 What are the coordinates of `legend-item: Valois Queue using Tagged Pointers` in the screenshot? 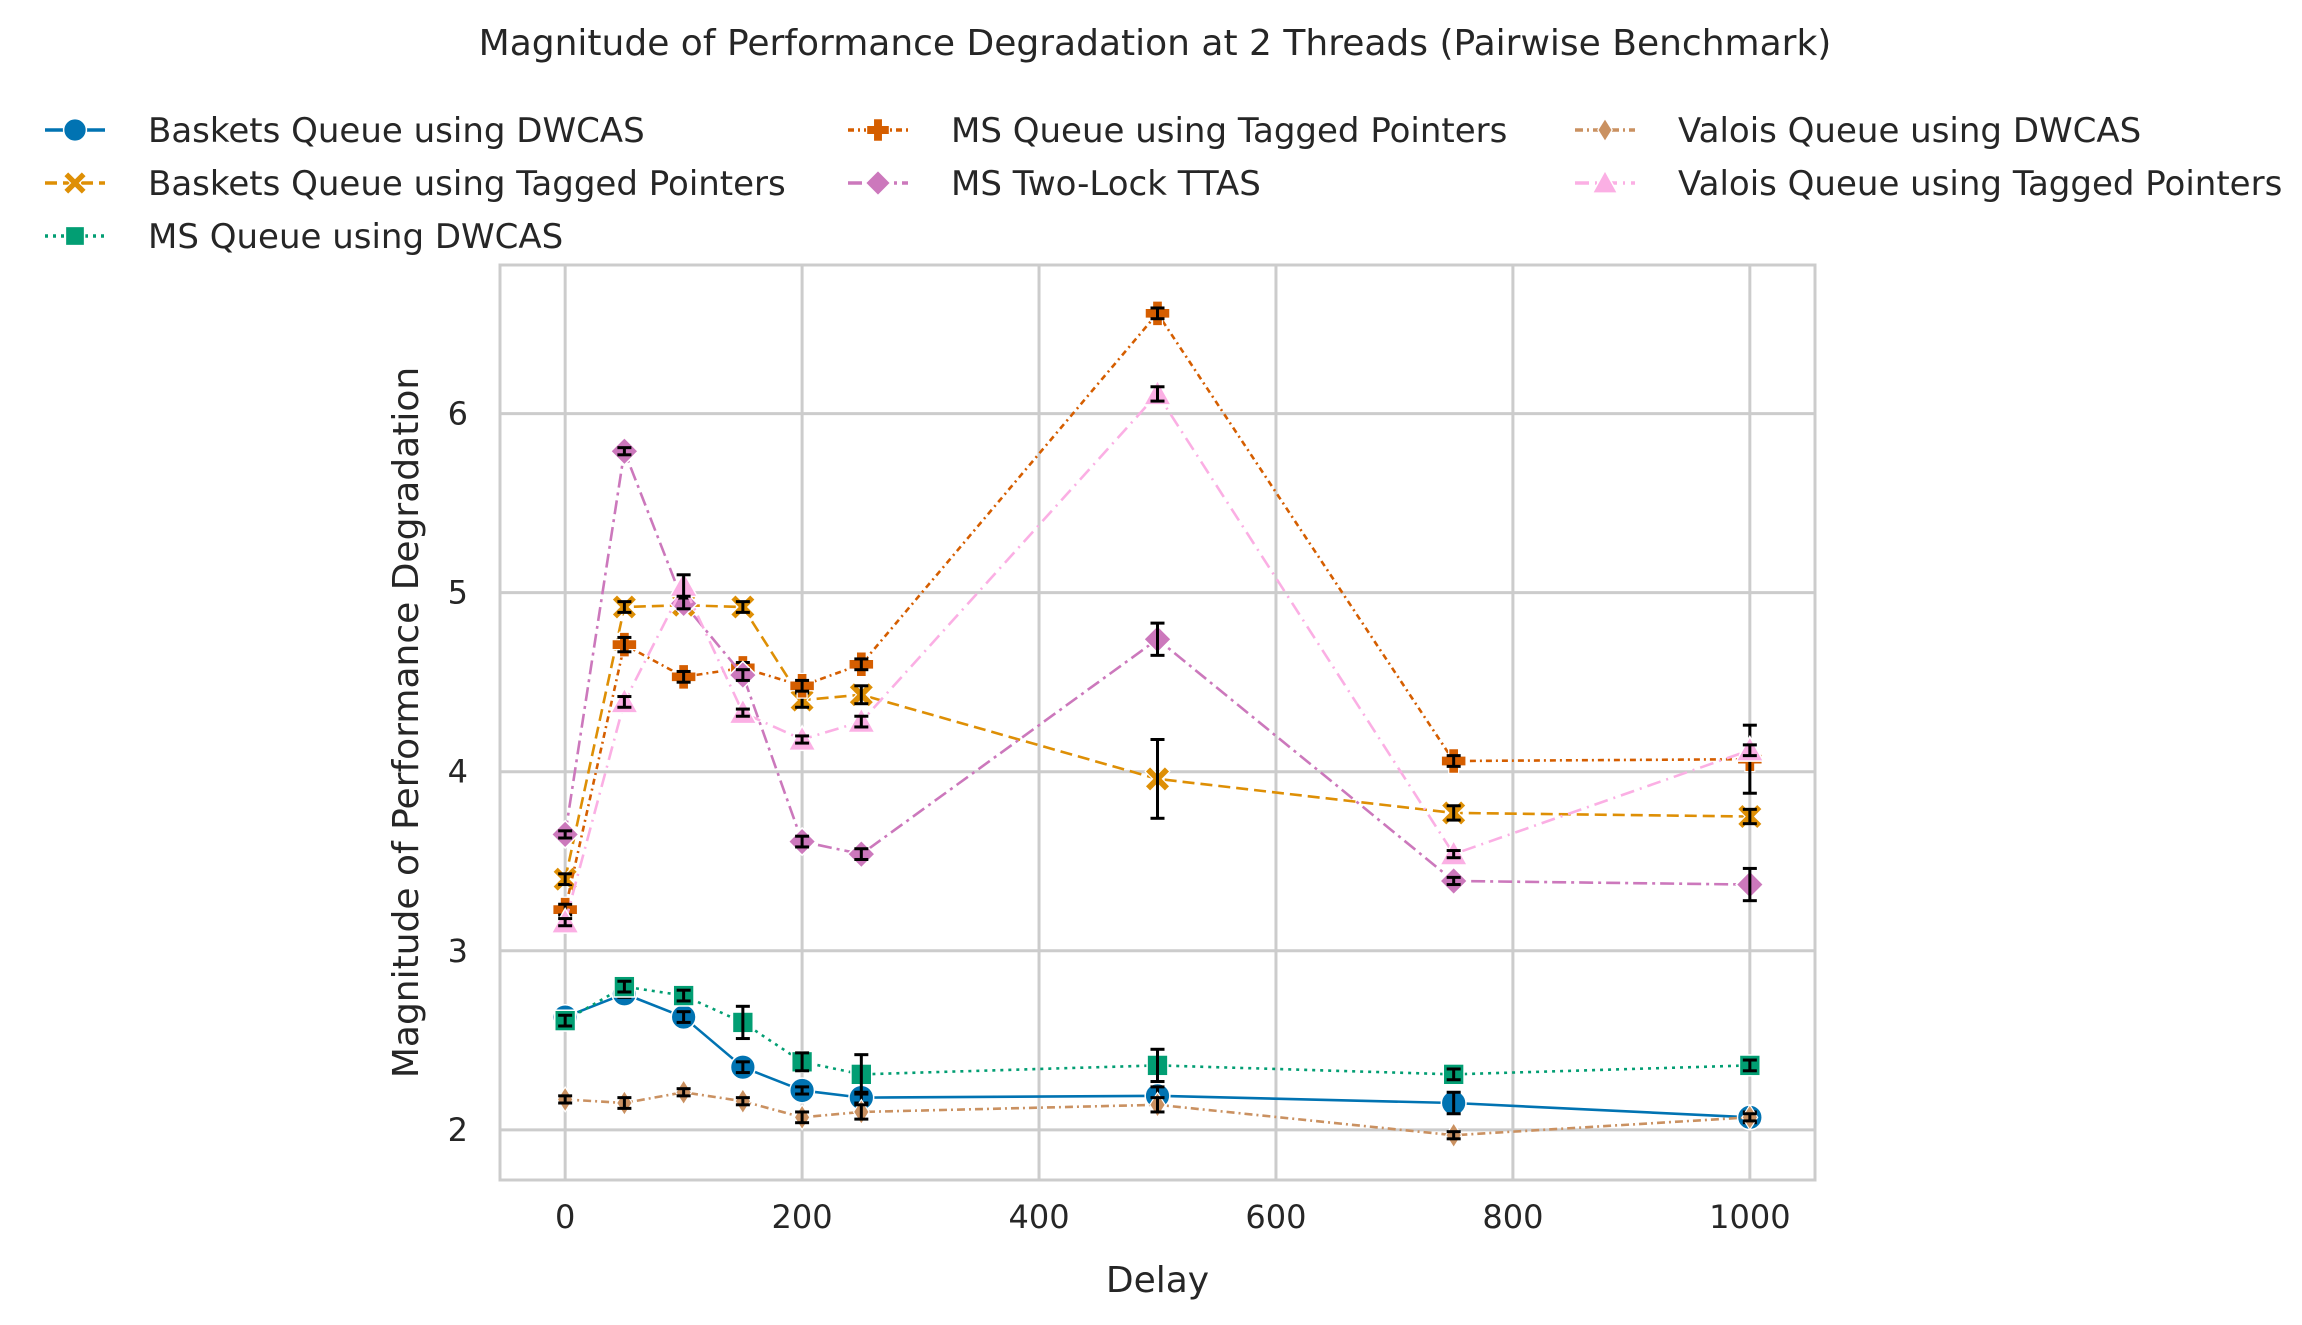 It's located at (1928, 184).